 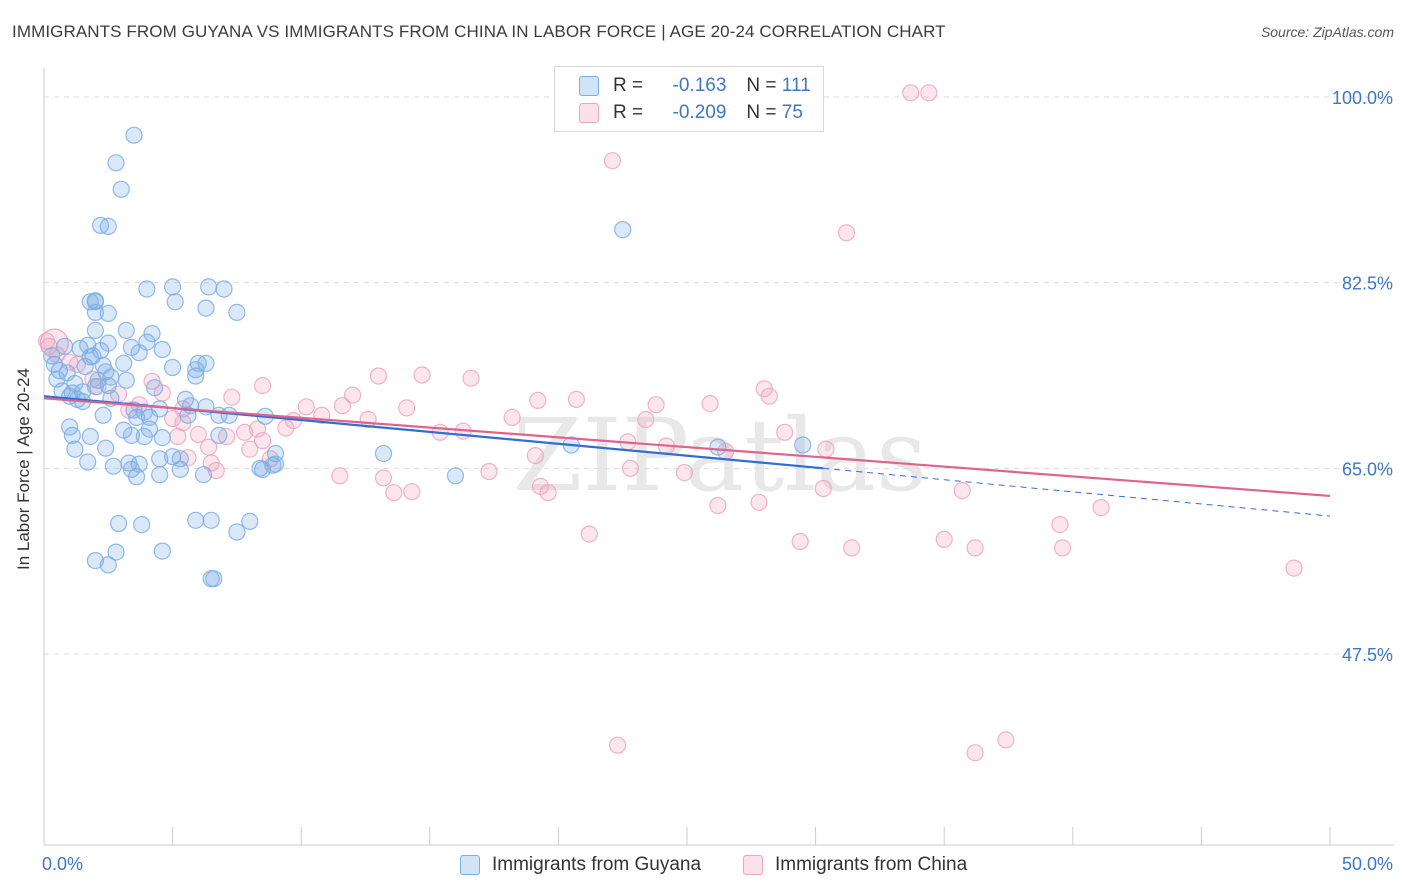 I want to click on legend-r-china: -0.209, so click(x=699, y=112).